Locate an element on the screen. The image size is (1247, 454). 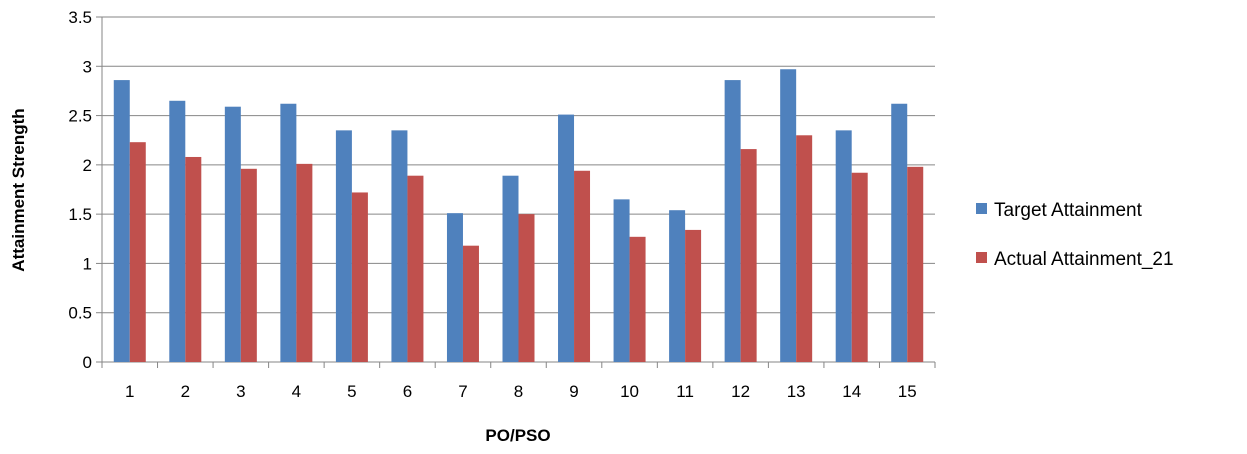
legend-swatch-target is located at coordinates (981, 208).